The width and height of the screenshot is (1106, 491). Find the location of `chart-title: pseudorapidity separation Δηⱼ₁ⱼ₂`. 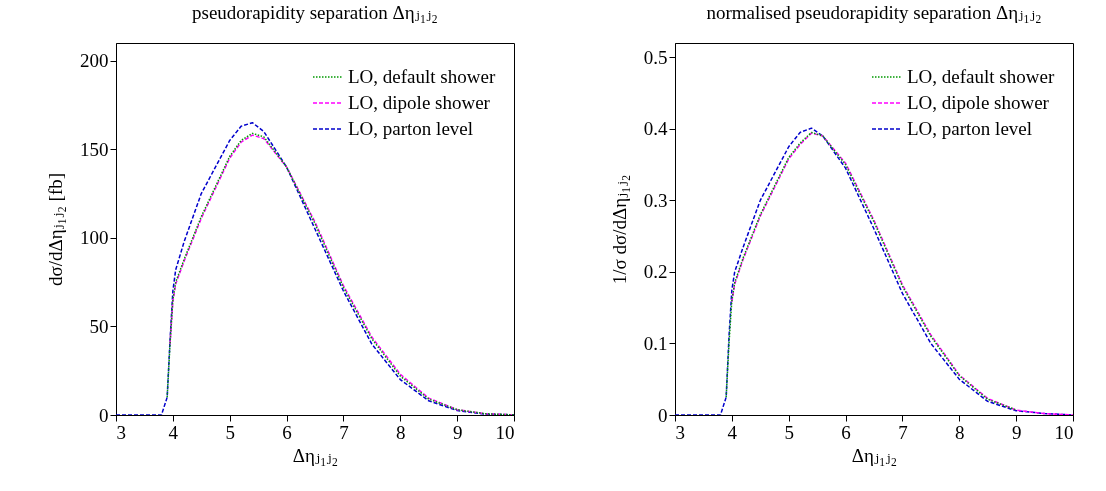

chart-title: pseudorapidity separation Δηⱼ₁ⱼ₂ is located at coordinates (315, 12).